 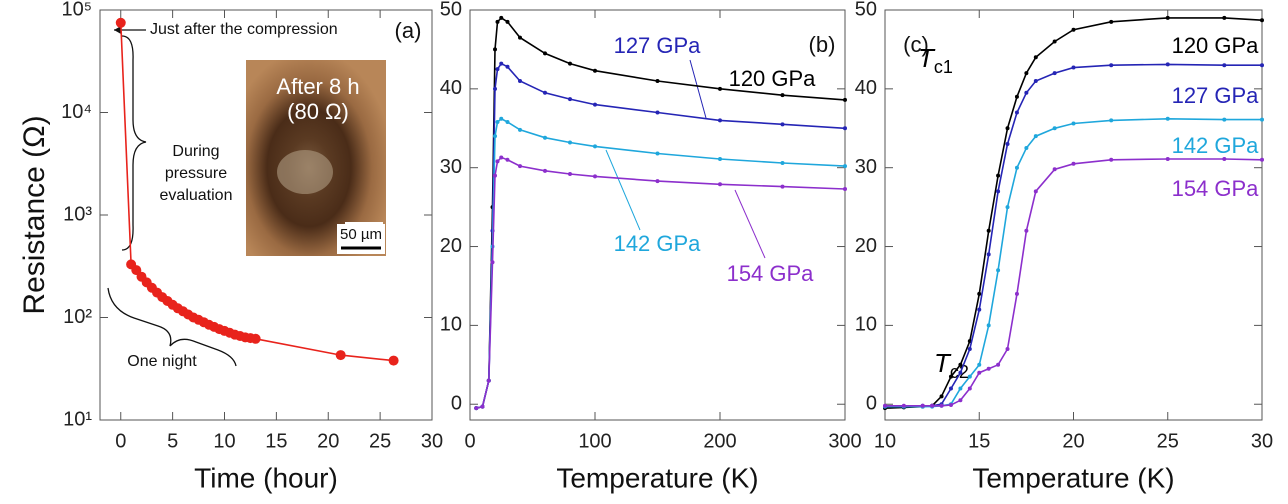 I want to click on y-tick-label: 30, so click(x=866, y=167).